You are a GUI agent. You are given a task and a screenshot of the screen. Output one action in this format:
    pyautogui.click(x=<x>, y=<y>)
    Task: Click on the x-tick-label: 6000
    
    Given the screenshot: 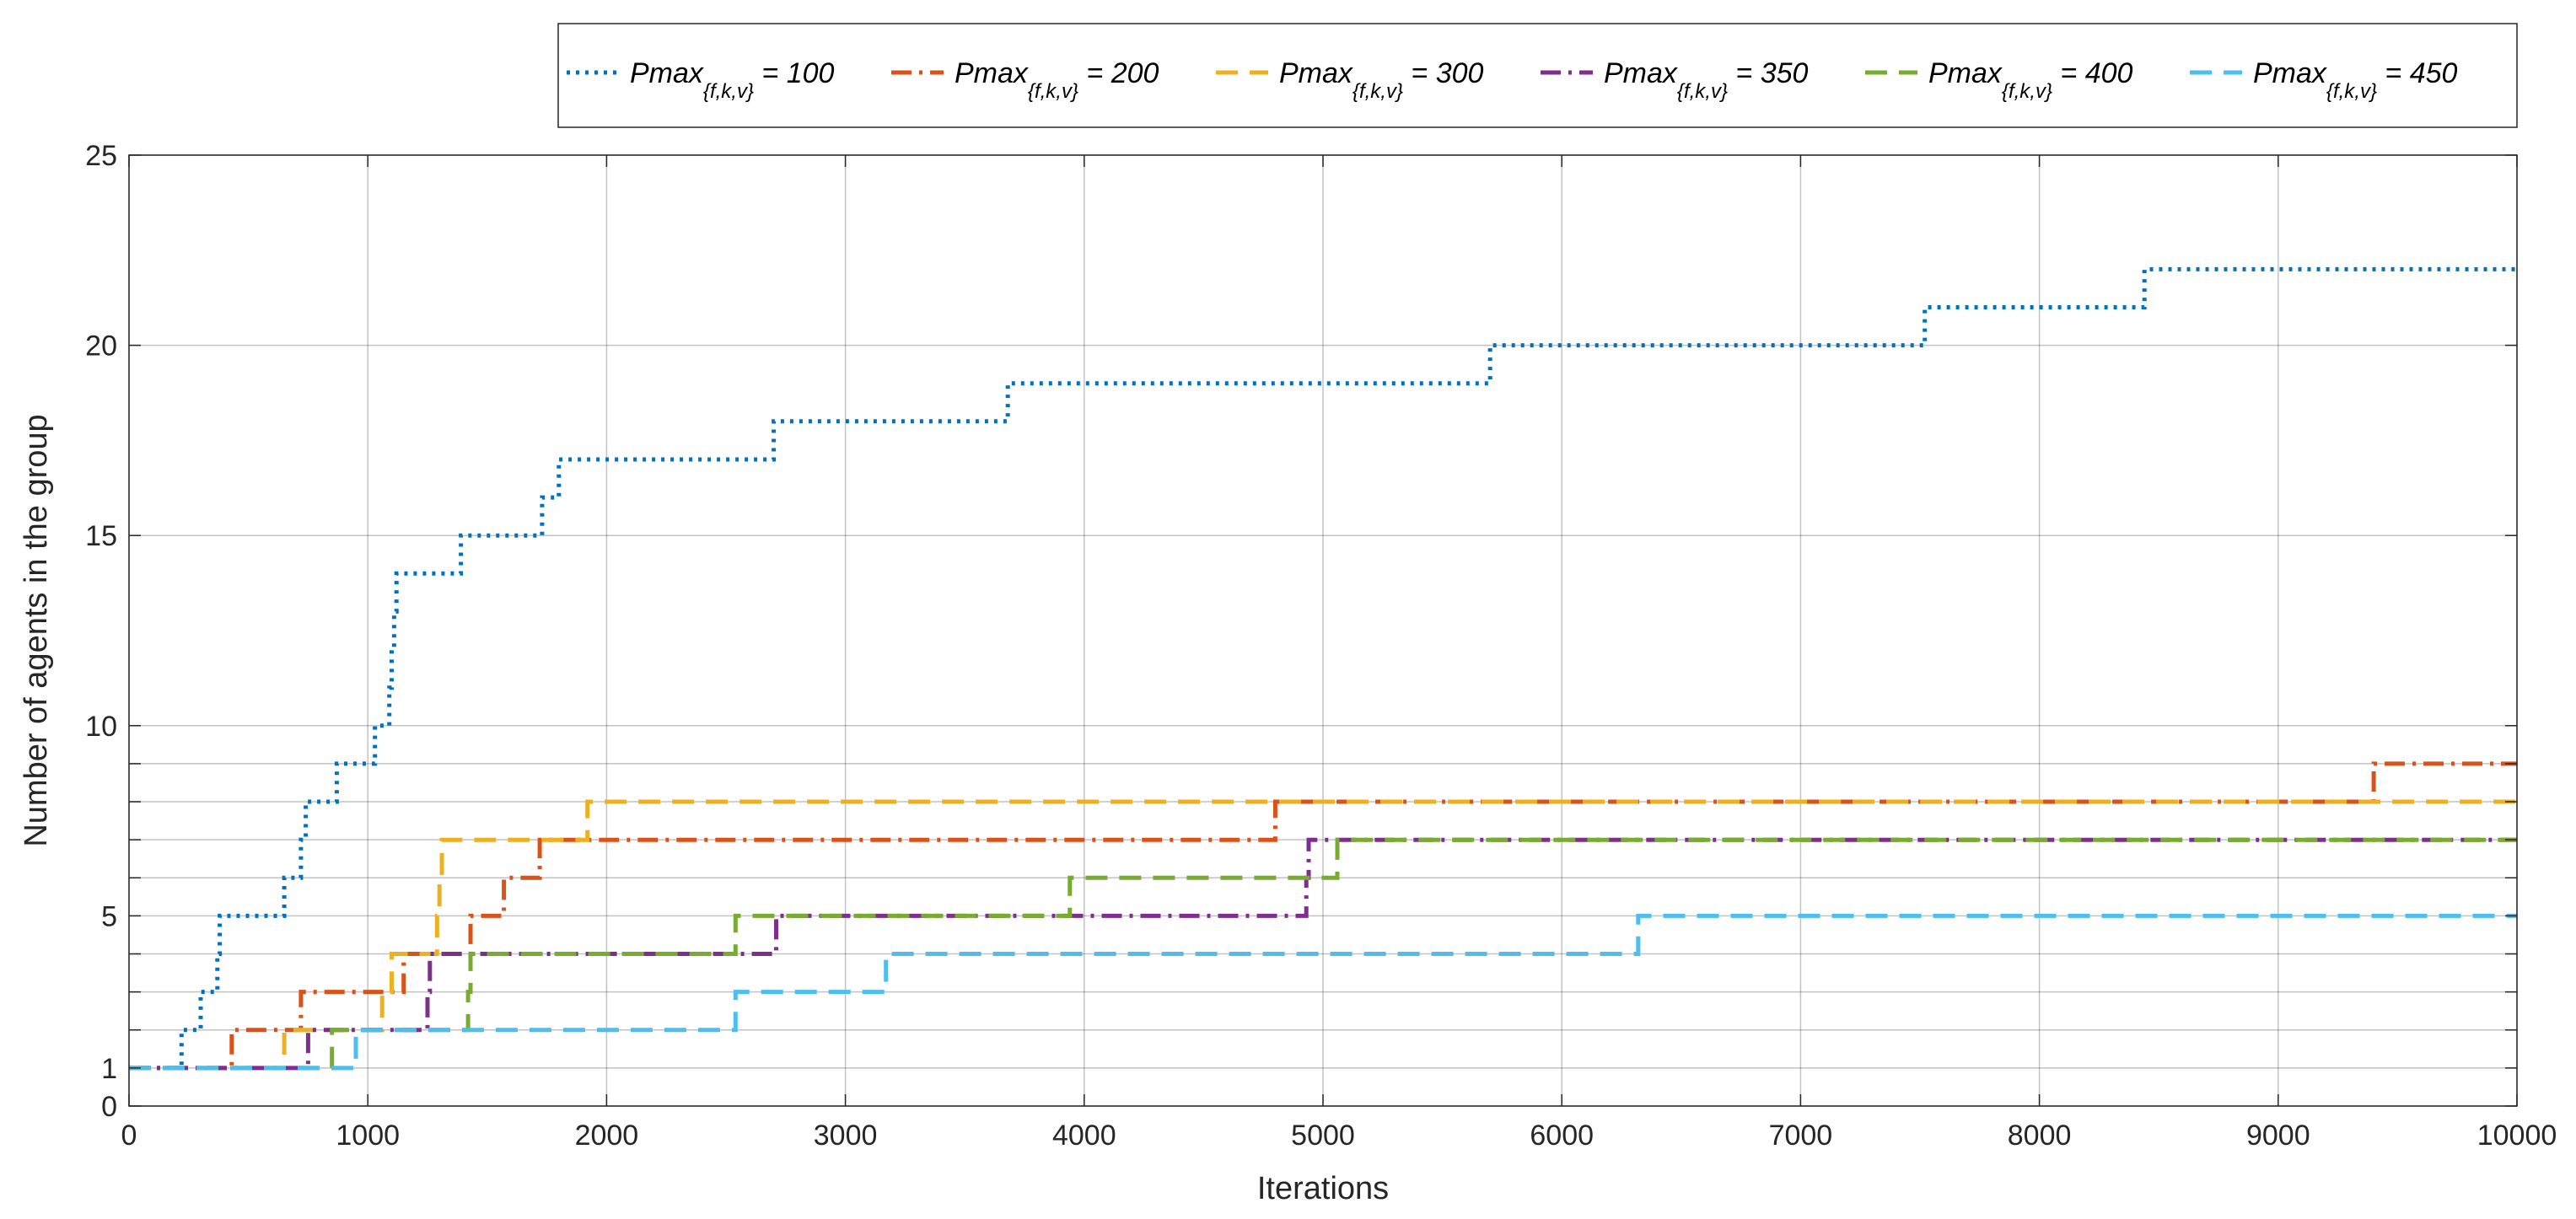 What is the action you would take?
    pyautogui.click(x=1562, y=1136)
    